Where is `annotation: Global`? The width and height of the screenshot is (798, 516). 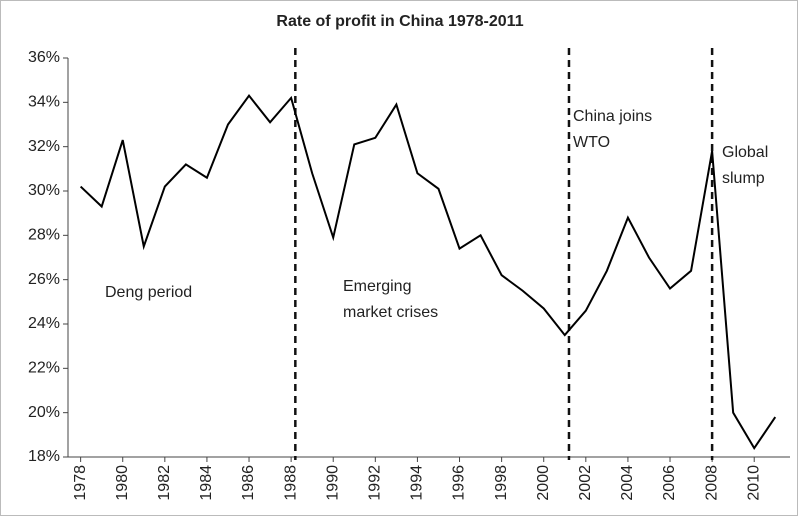
annotation: Global is located at coordinates (745, 152).